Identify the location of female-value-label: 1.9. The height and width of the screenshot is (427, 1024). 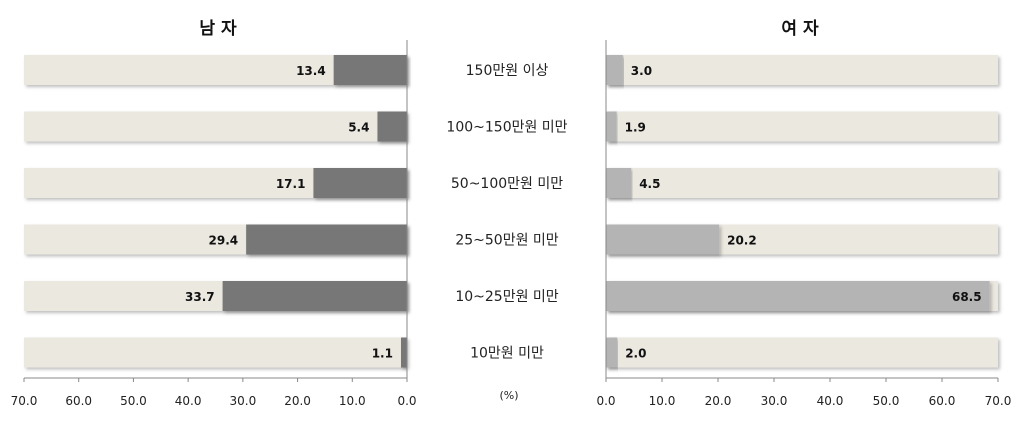
(635, 128).